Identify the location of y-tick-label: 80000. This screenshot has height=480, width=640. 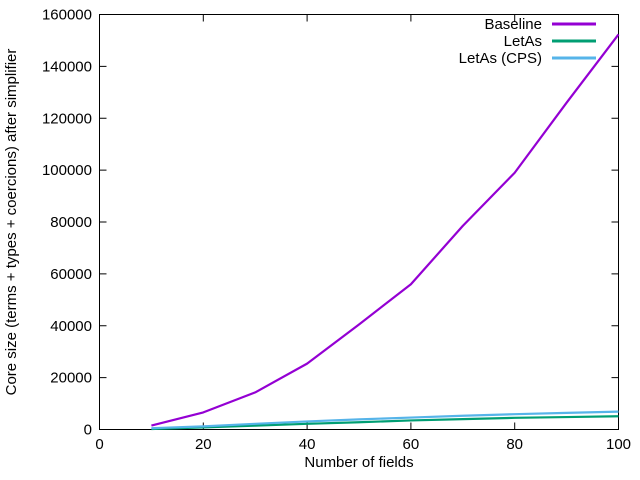
(71, 222).